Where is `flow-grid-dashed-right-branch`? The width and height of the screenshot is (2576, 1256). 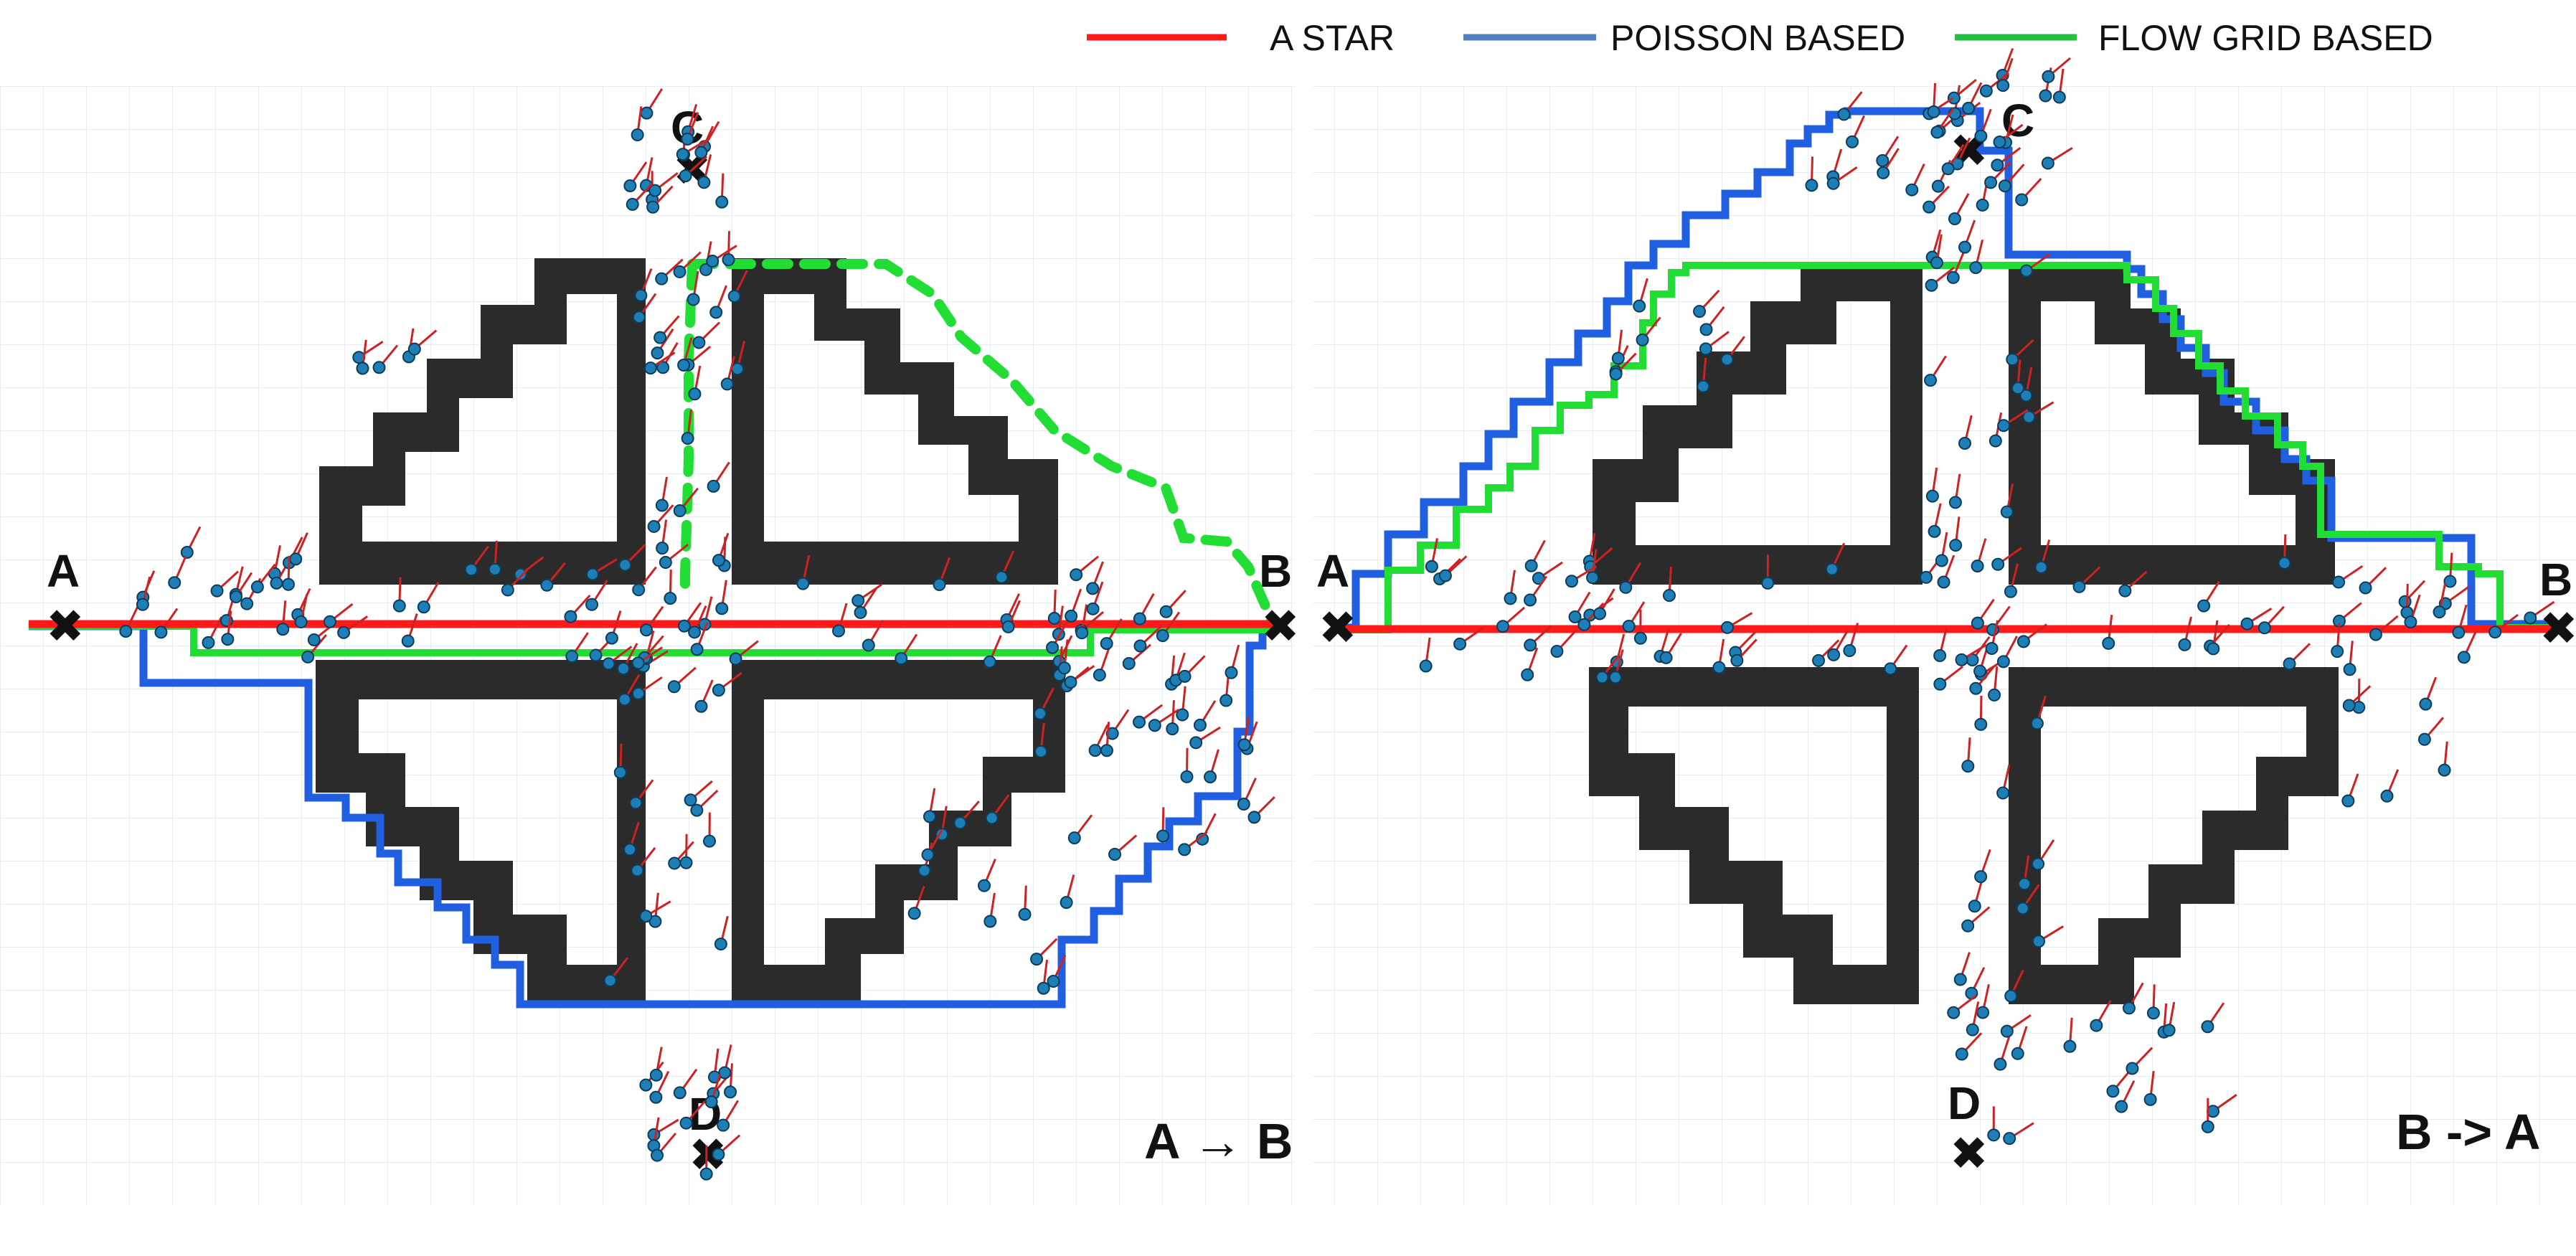
flow-grid-dashed-right-branch is located at coordinates (982, 444).